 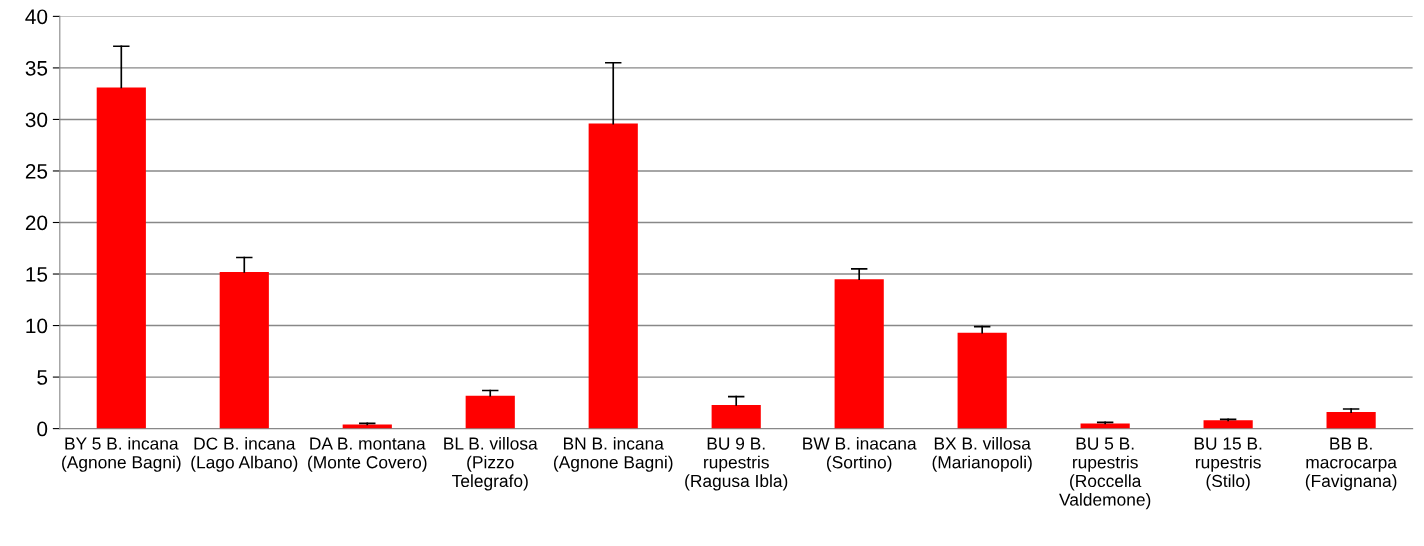 I want to click on x-tick-label: BX B. villosa (Marianopoli), so click(x=982, y=454).